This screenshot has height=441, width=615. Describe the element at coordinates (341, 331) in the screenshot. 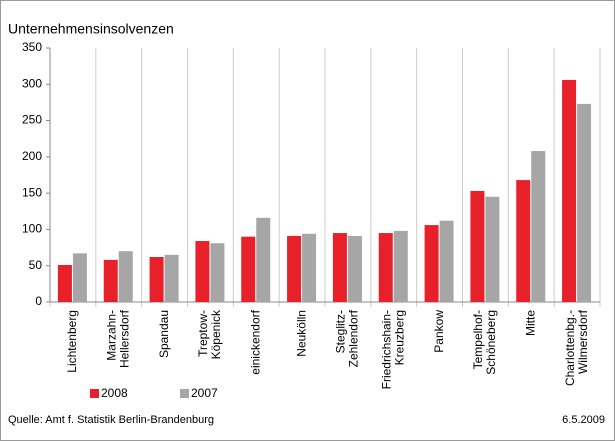

I see `x-tick-label: Steglitz-` at that location.